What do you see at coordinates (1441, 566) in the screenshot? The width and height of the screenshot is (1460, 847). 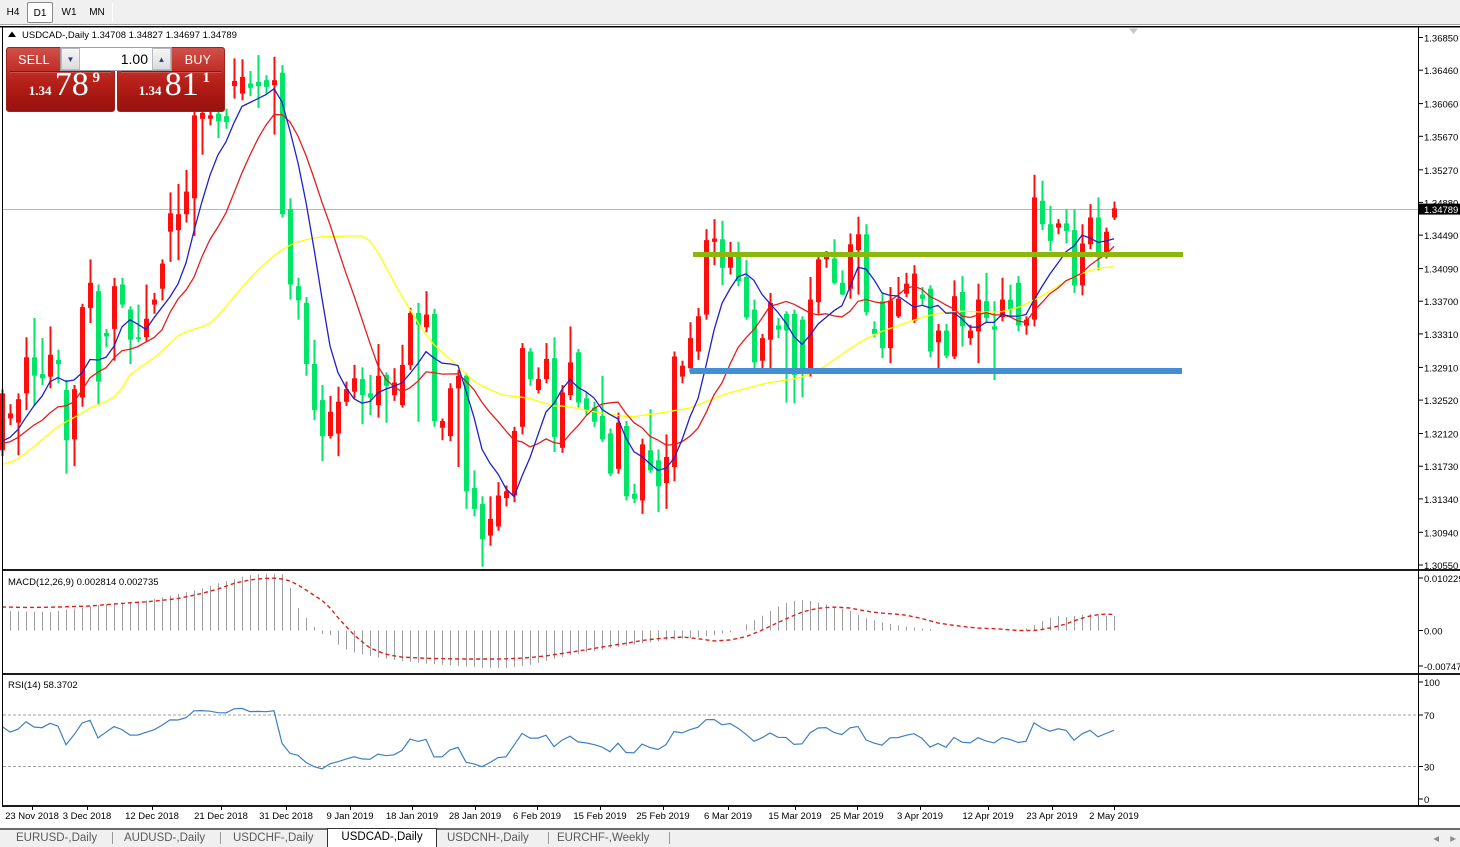 I see `svg-text: 1.30550` at bounding box center [1441, 566].